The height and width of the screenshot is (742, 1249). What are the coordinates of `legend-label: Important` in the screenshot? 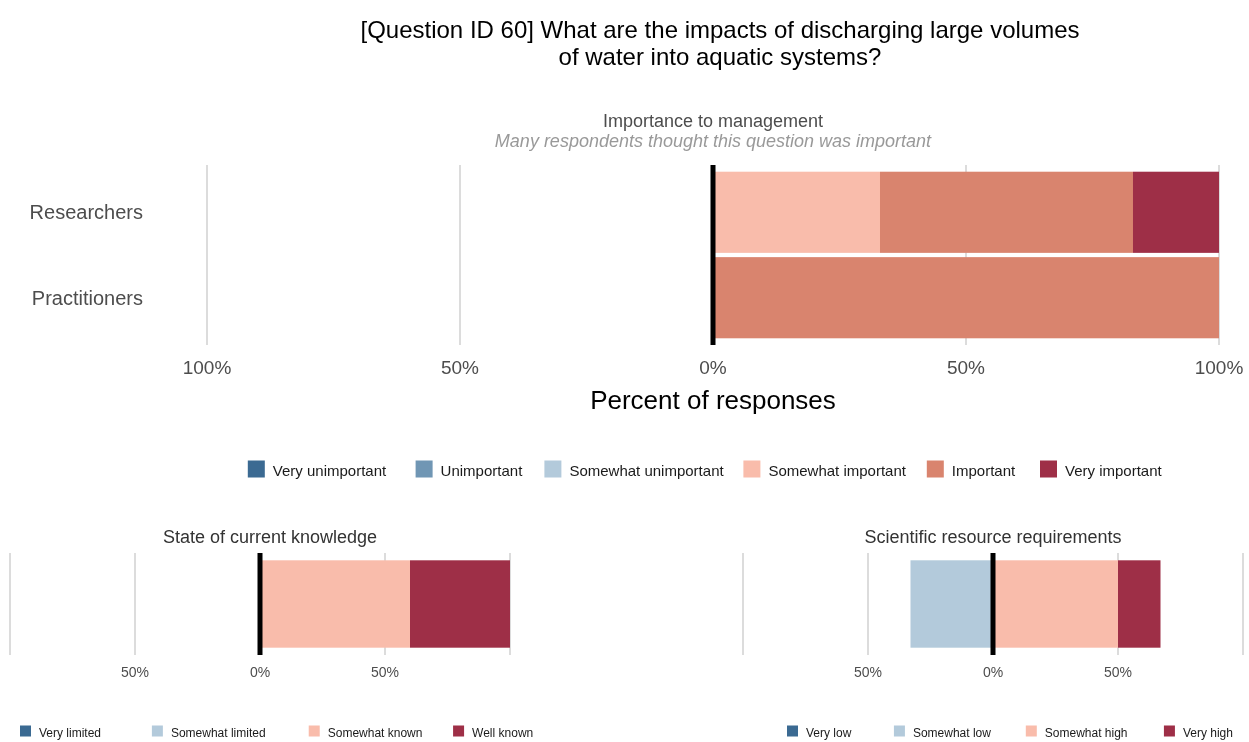 It's located at (983, 470).